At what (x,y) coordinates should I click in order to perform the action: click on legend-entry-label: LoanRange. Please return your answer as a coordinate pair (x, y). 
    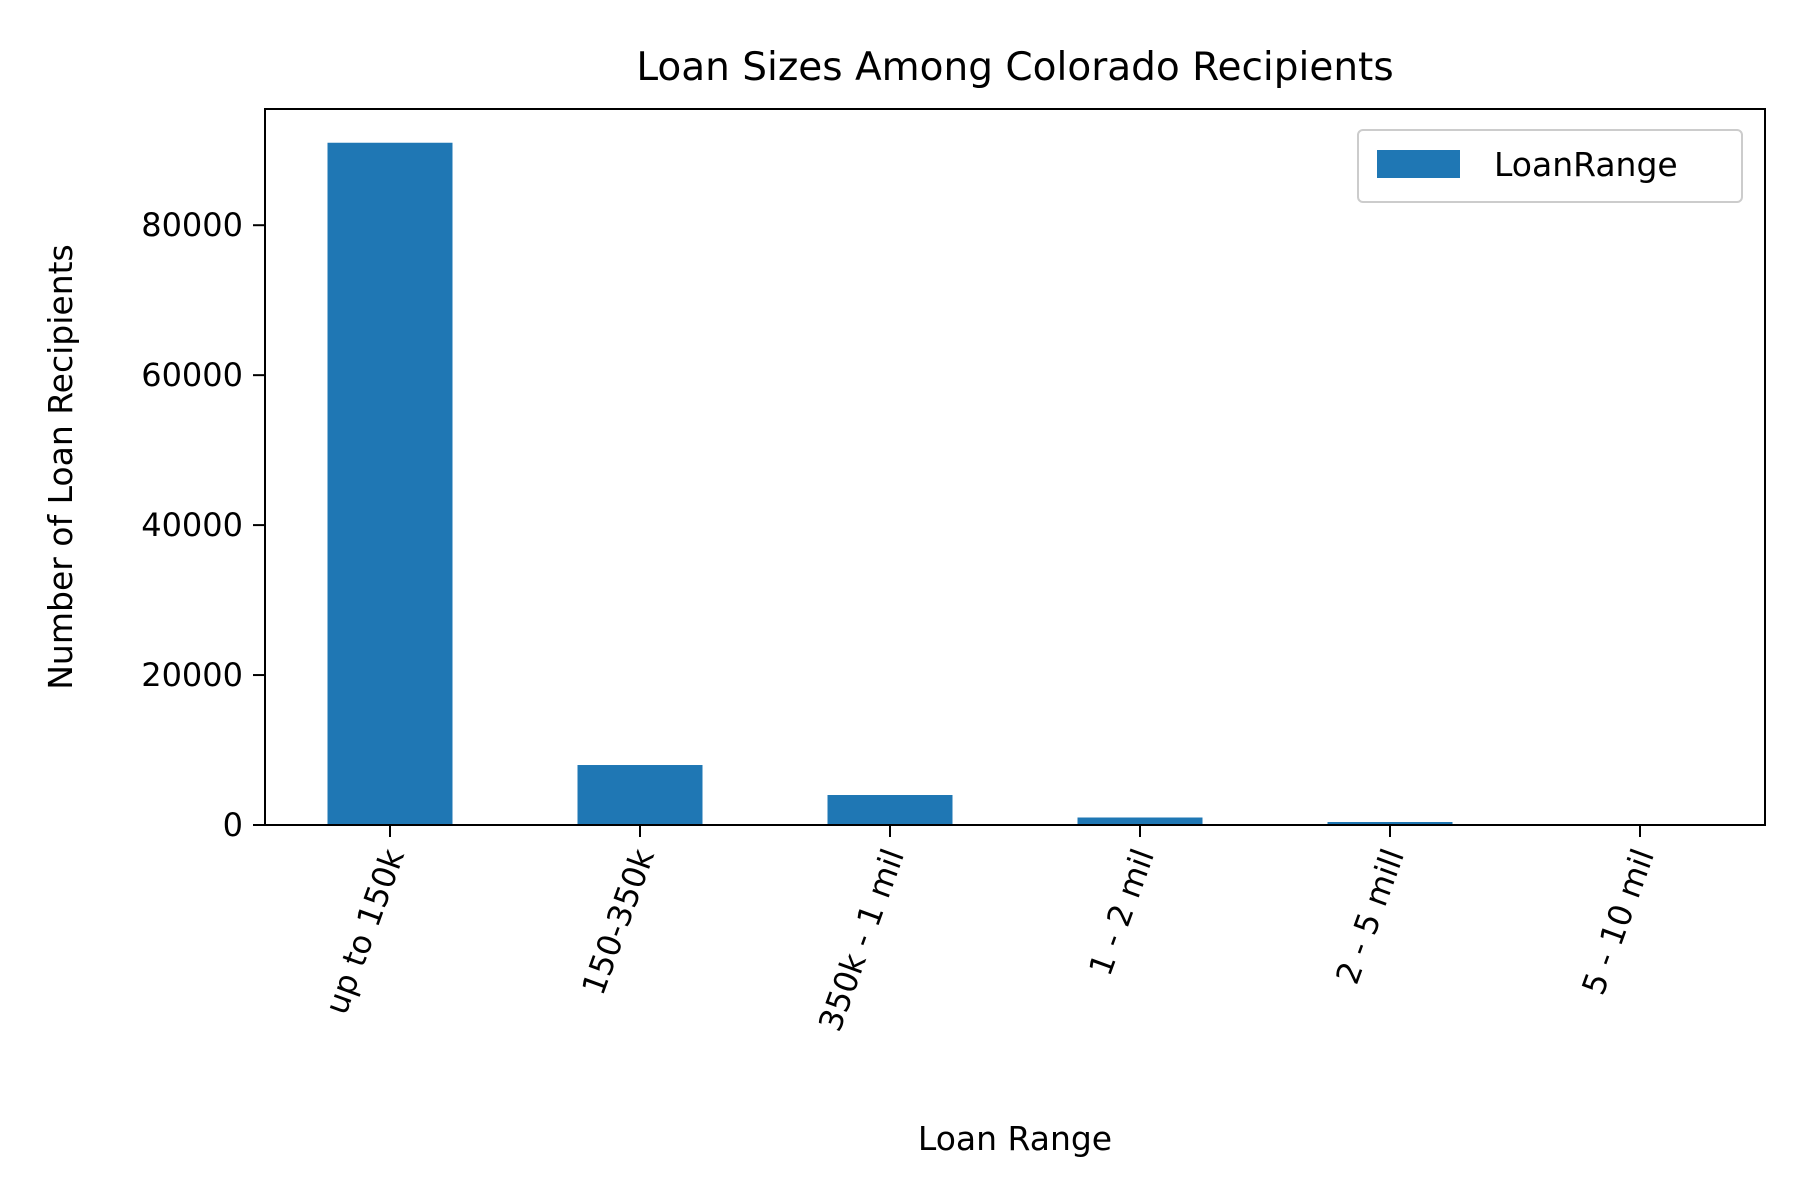
    Looking at the image, I should click on (1586, 164).